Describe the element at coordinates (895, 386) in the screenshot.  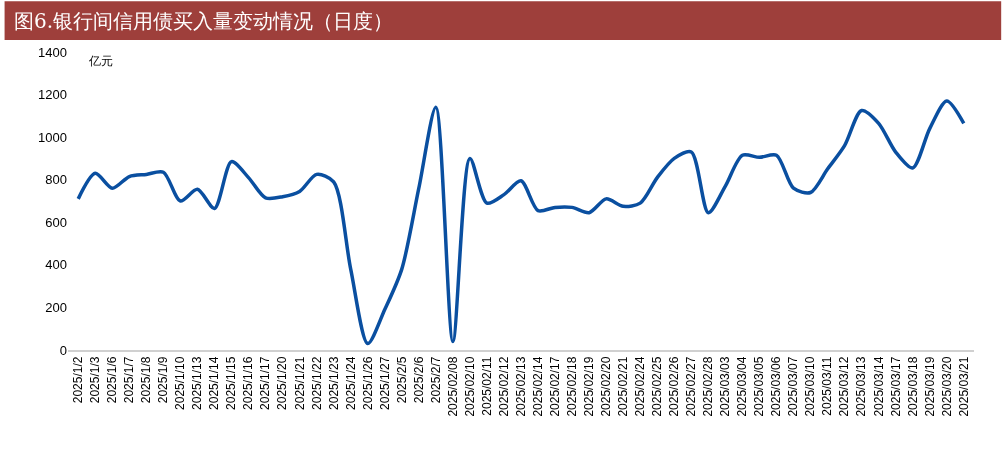
I see `x-tick-label: 2025/03/17` at that location.